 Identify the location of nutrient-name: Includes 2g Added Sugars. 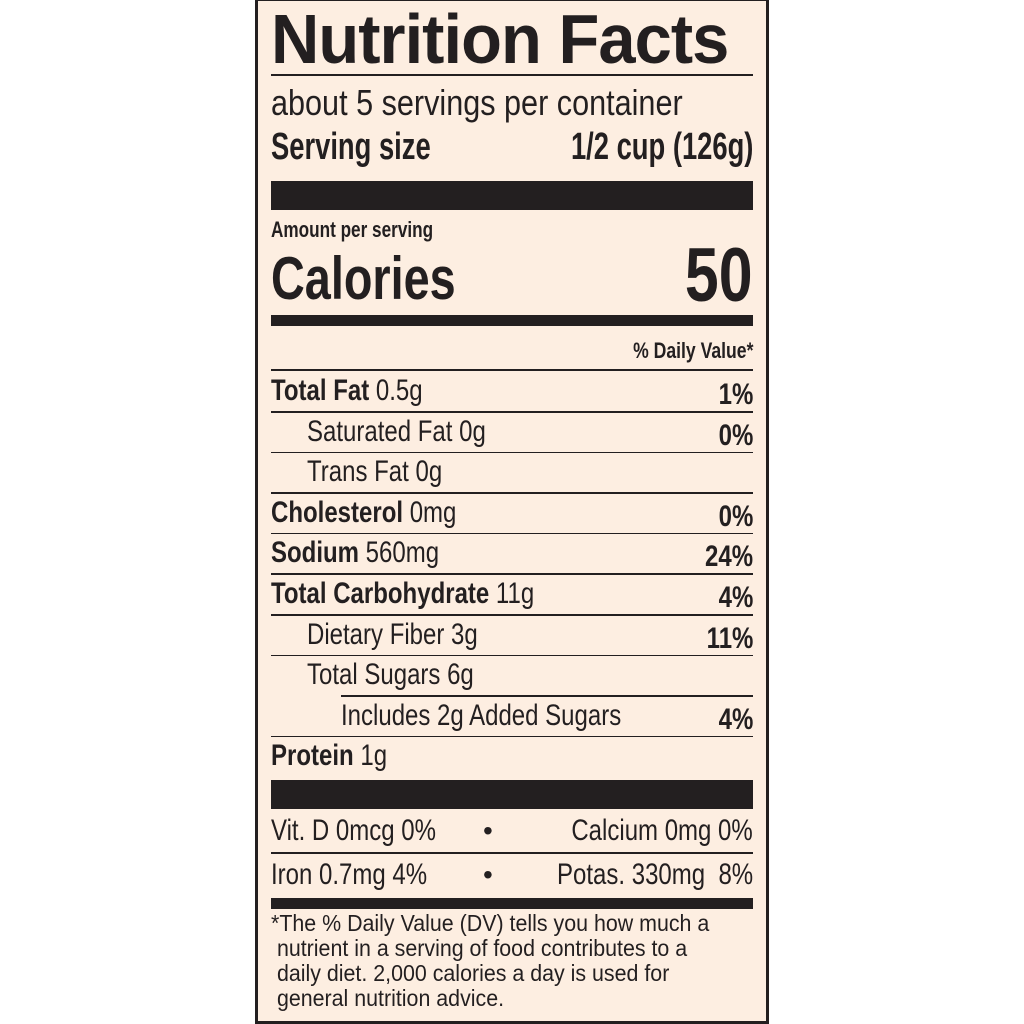
(481, 715).